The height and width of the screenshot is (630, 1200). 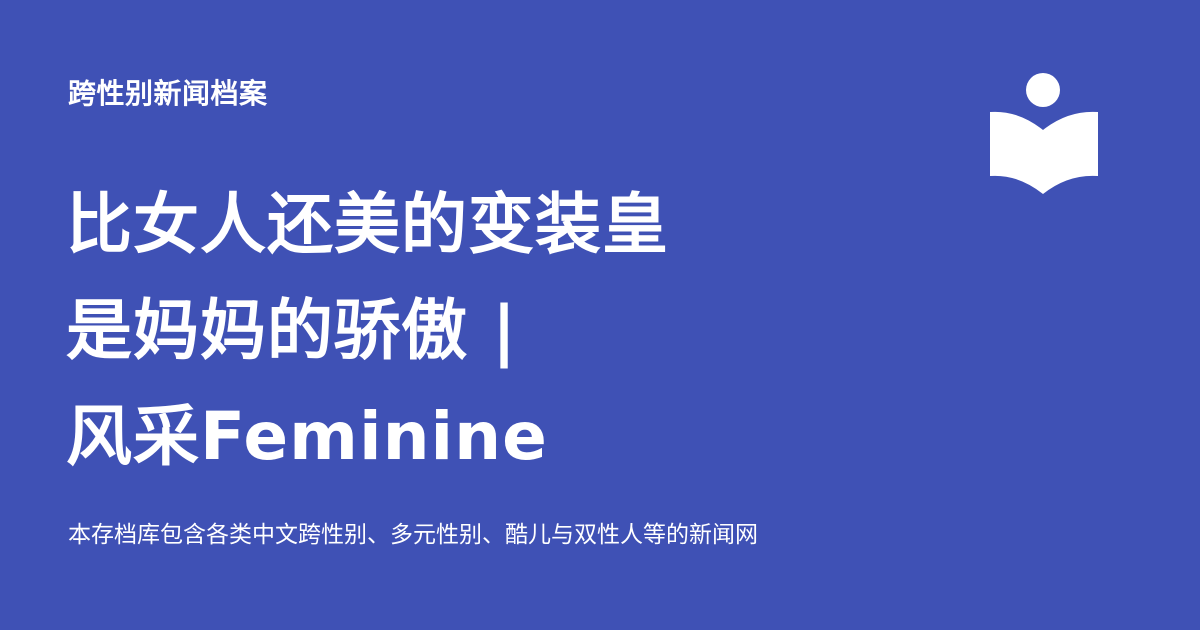 I want to click on site-name: 跨性别新闻档案, so click(x=168, y=93).